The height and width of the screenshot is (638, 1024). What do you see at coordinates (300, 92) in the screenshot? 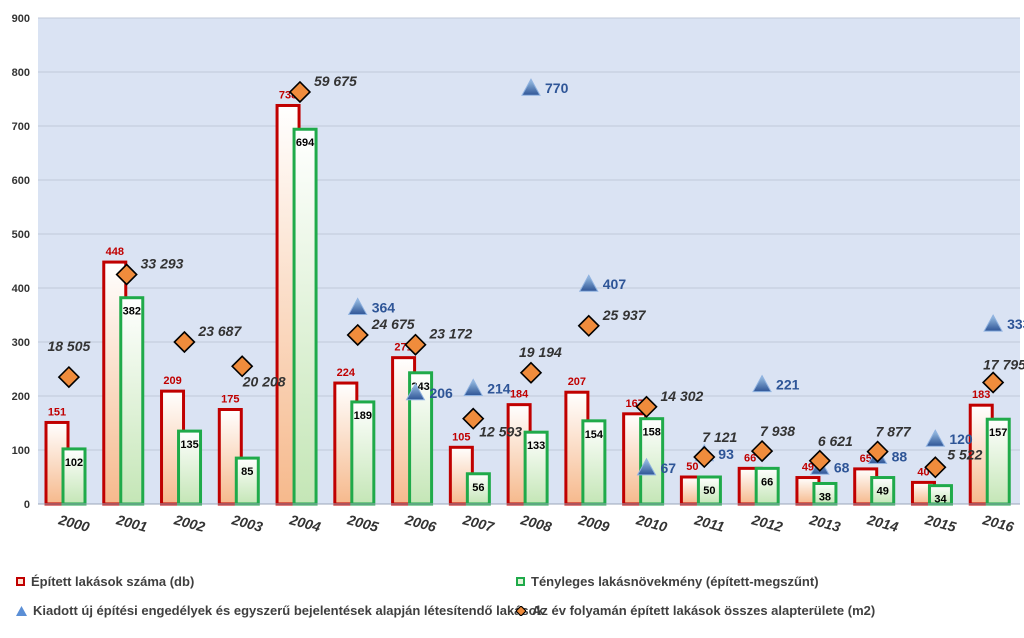
I see `marker-area-2004` at bounding box center [300, 92].